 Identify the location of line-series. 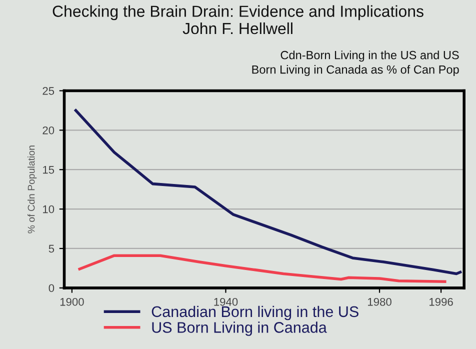
(262, 269).